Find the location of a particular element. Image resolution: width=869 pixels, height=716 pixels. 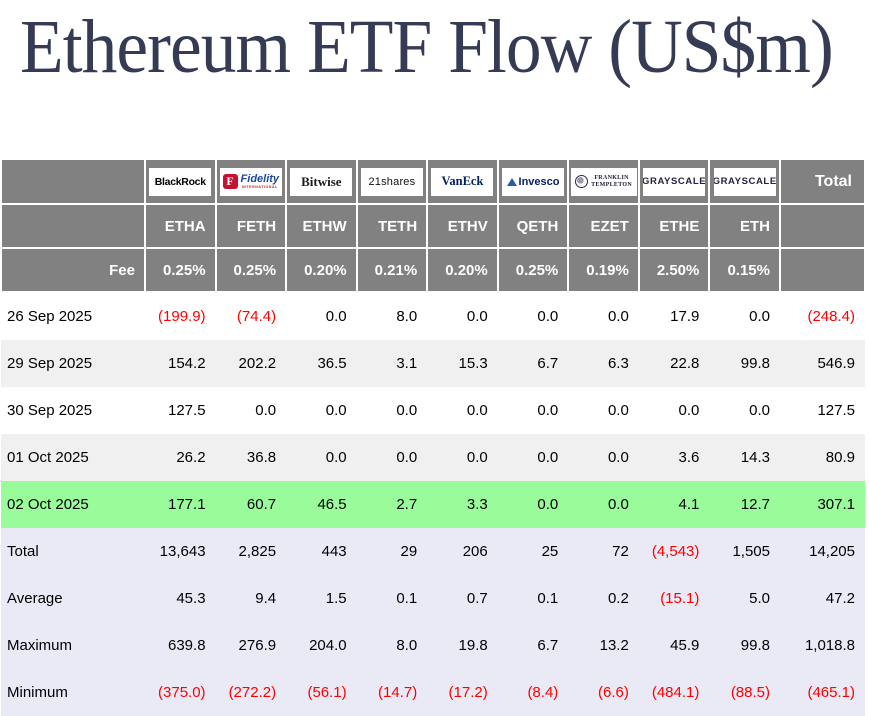

ticker-eth: ETH is located at coordinates (744, 226).